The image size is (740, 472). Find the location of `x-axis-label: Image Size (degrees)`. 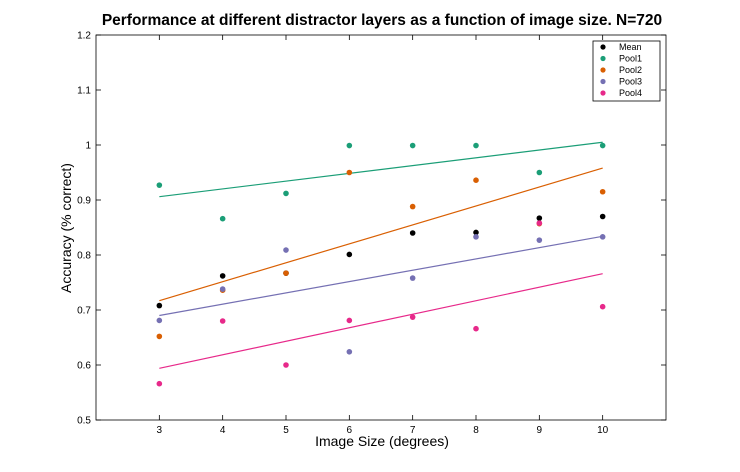

x-axis-label: Image Size (degrees) is located at coordinates (382, 441).